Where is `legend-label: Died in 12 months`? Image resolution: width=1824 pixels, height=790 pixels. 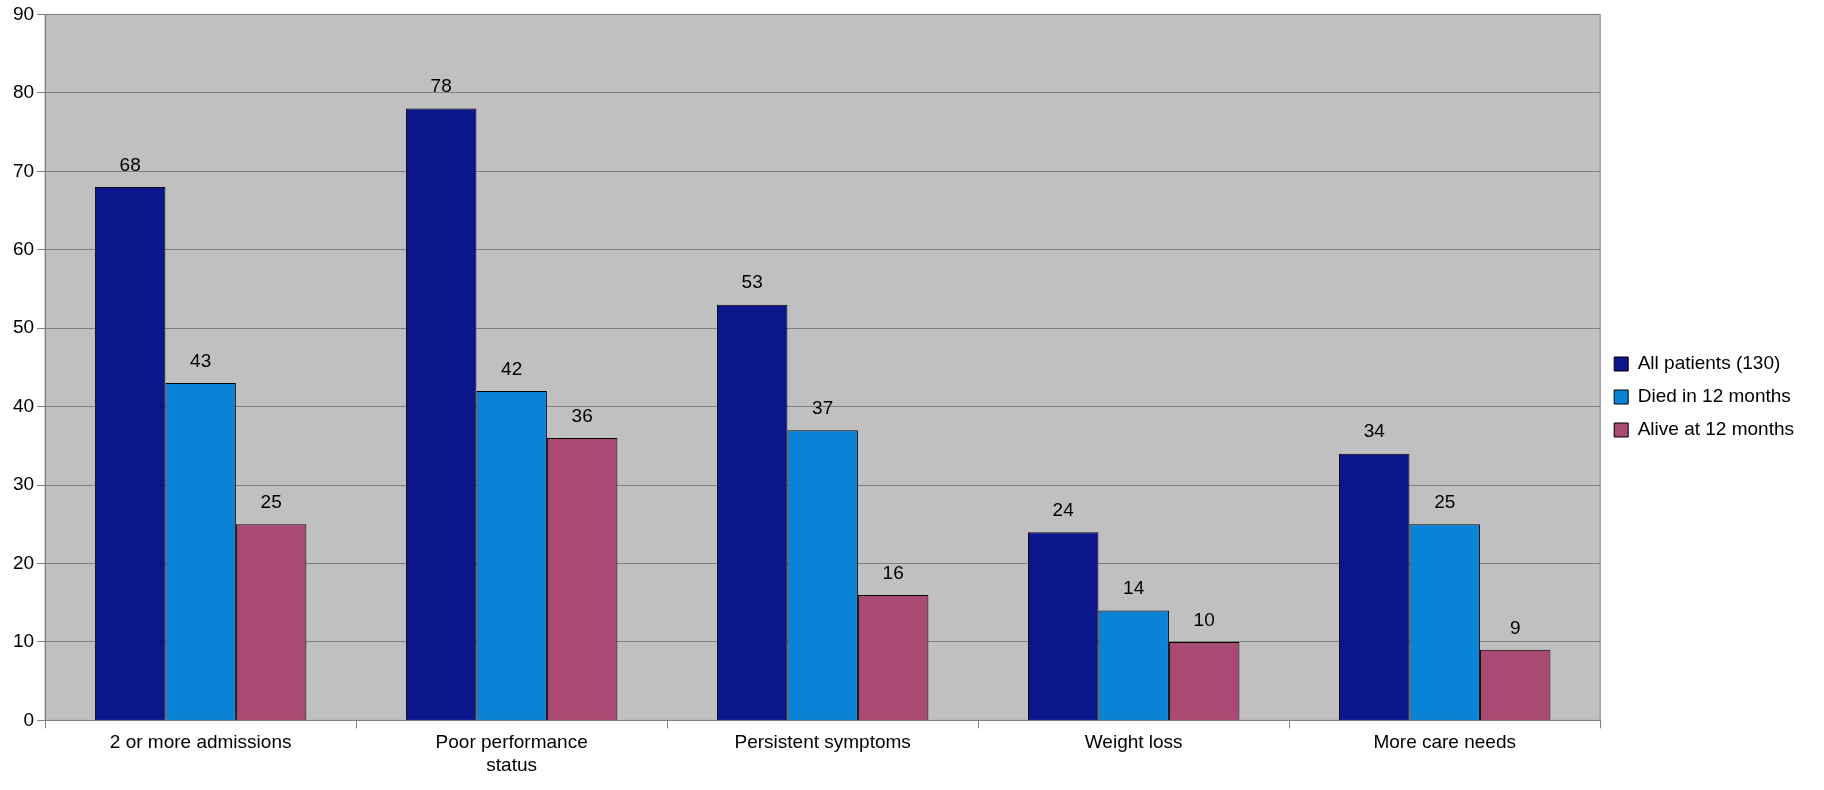
legend-label: Died in 12 months is located at coordinates (1714, 396).